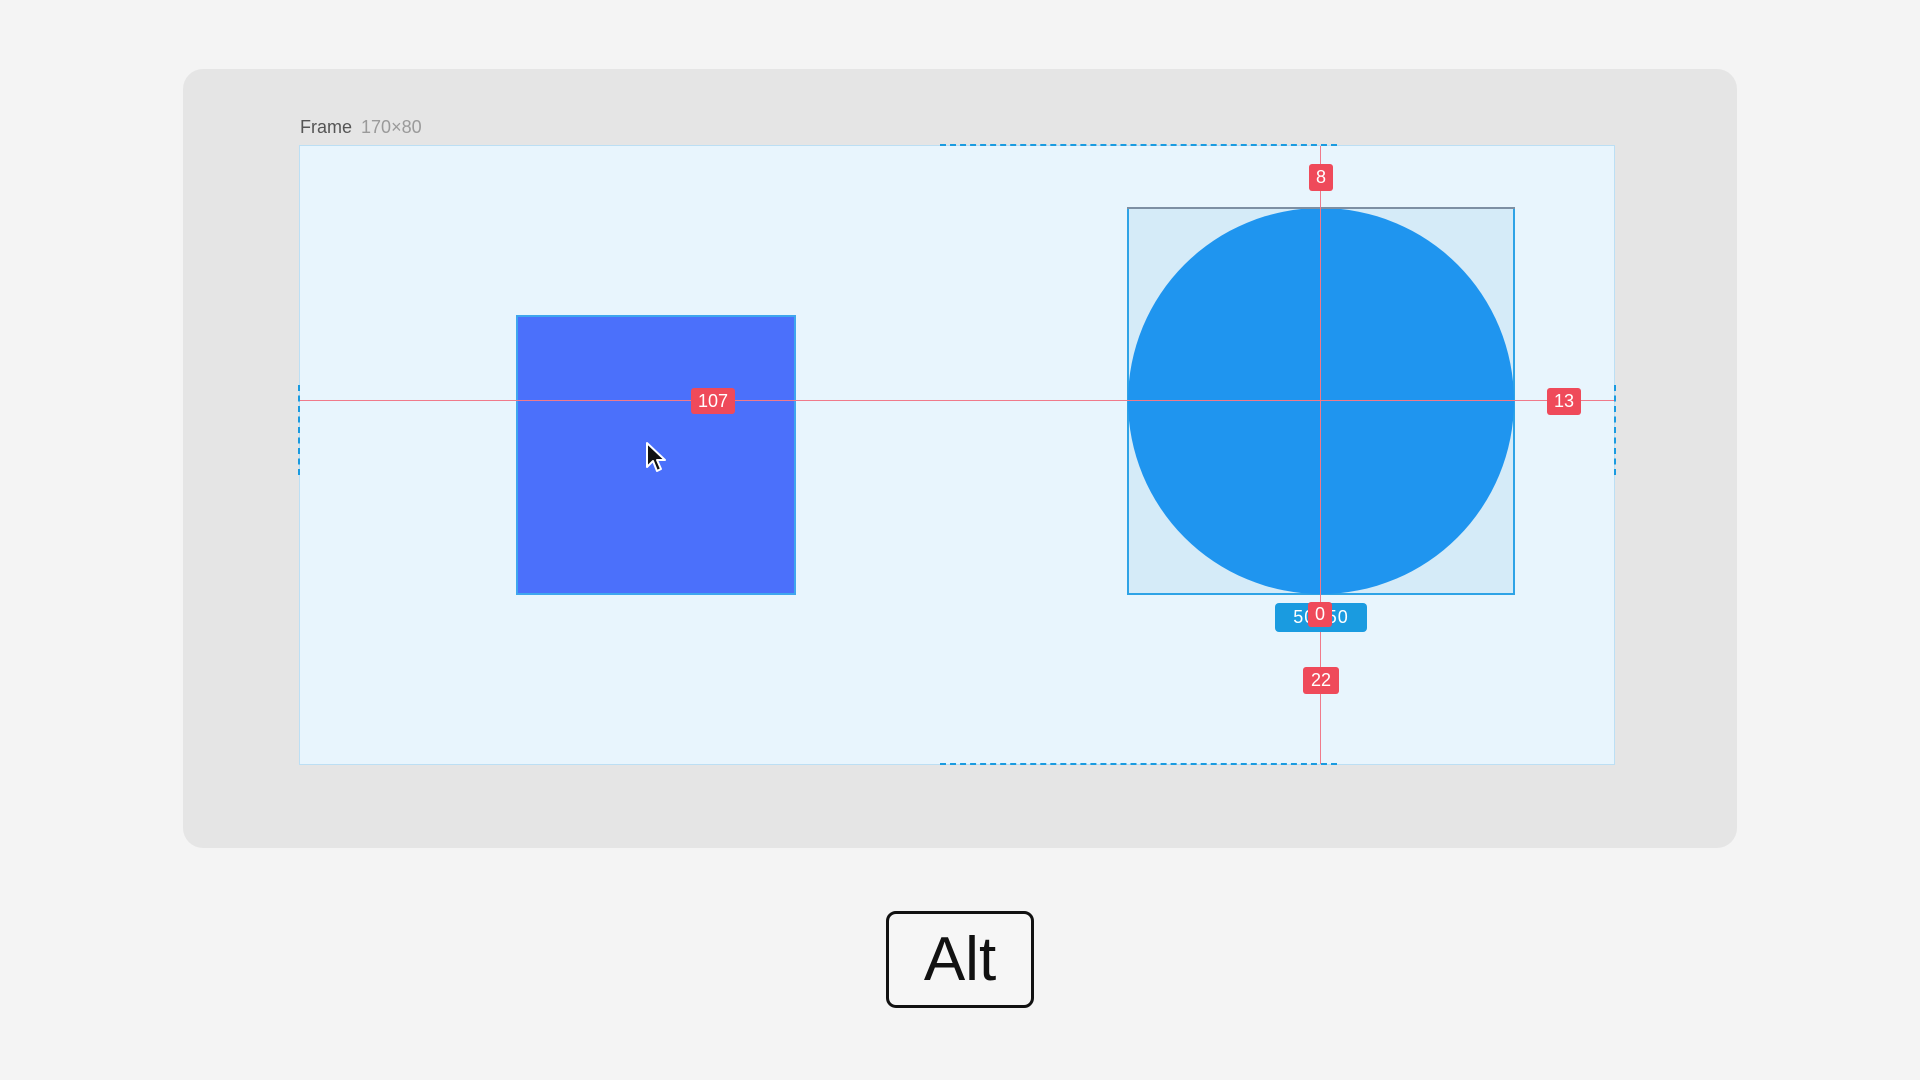 This screenshot has height=1080, width=1920. I want to click on alt-key-indicator: Alt, so click(960, 959).